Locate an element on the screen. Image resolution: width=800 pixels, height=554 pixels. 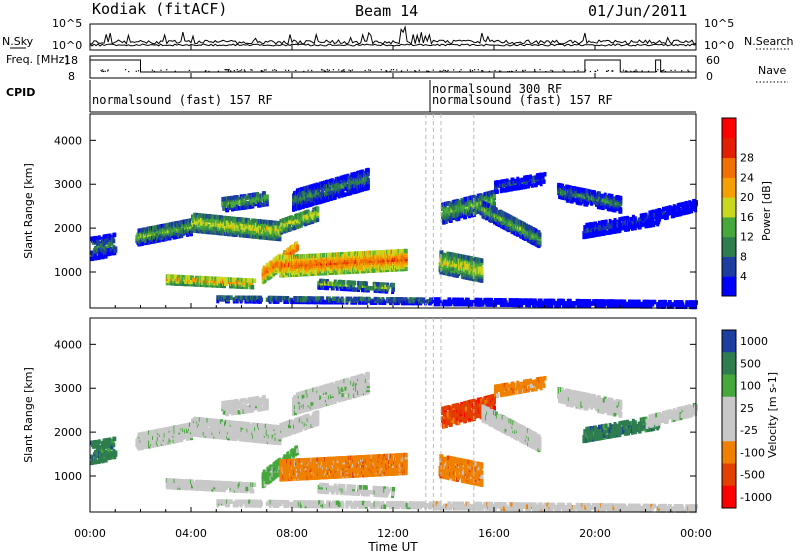
cpid-label: CPID is located at coordinates (20, 92).